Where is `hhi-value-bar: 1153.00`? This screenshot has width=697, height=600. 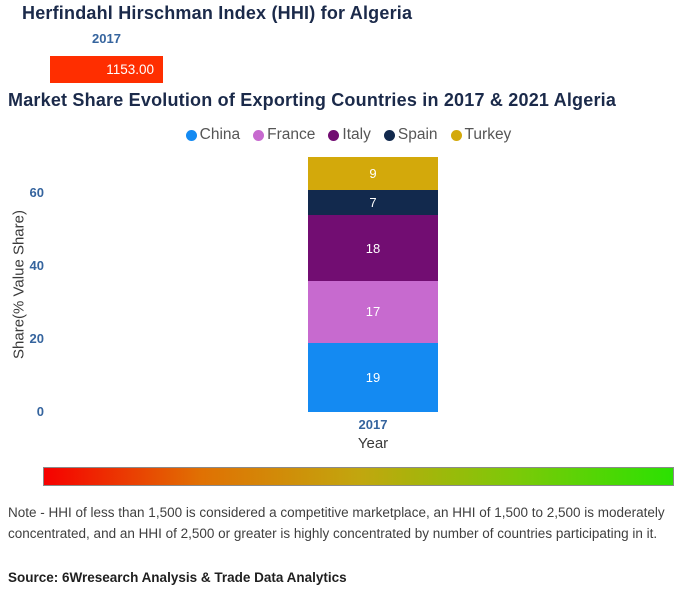 hhi-value-bar: 1153.00 is located at coordinates (106, 69).